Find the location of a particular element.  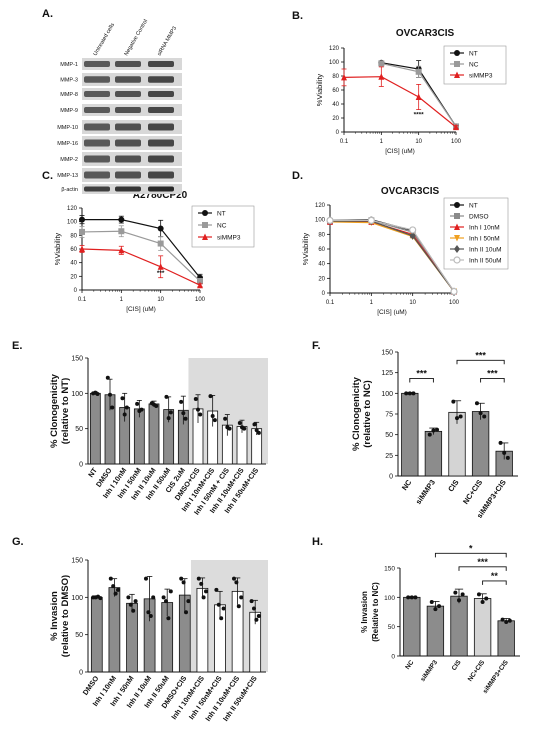

legend-label: NC is located at coordinates (474, 65).